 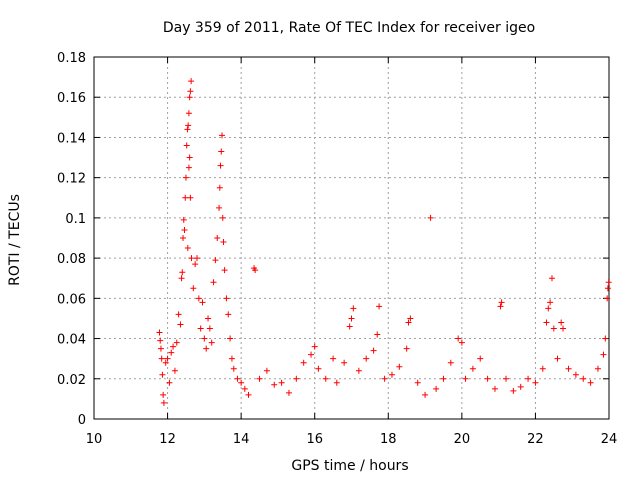 I want to click on y-tick-label: 0.08, so click(x=71, y=259).